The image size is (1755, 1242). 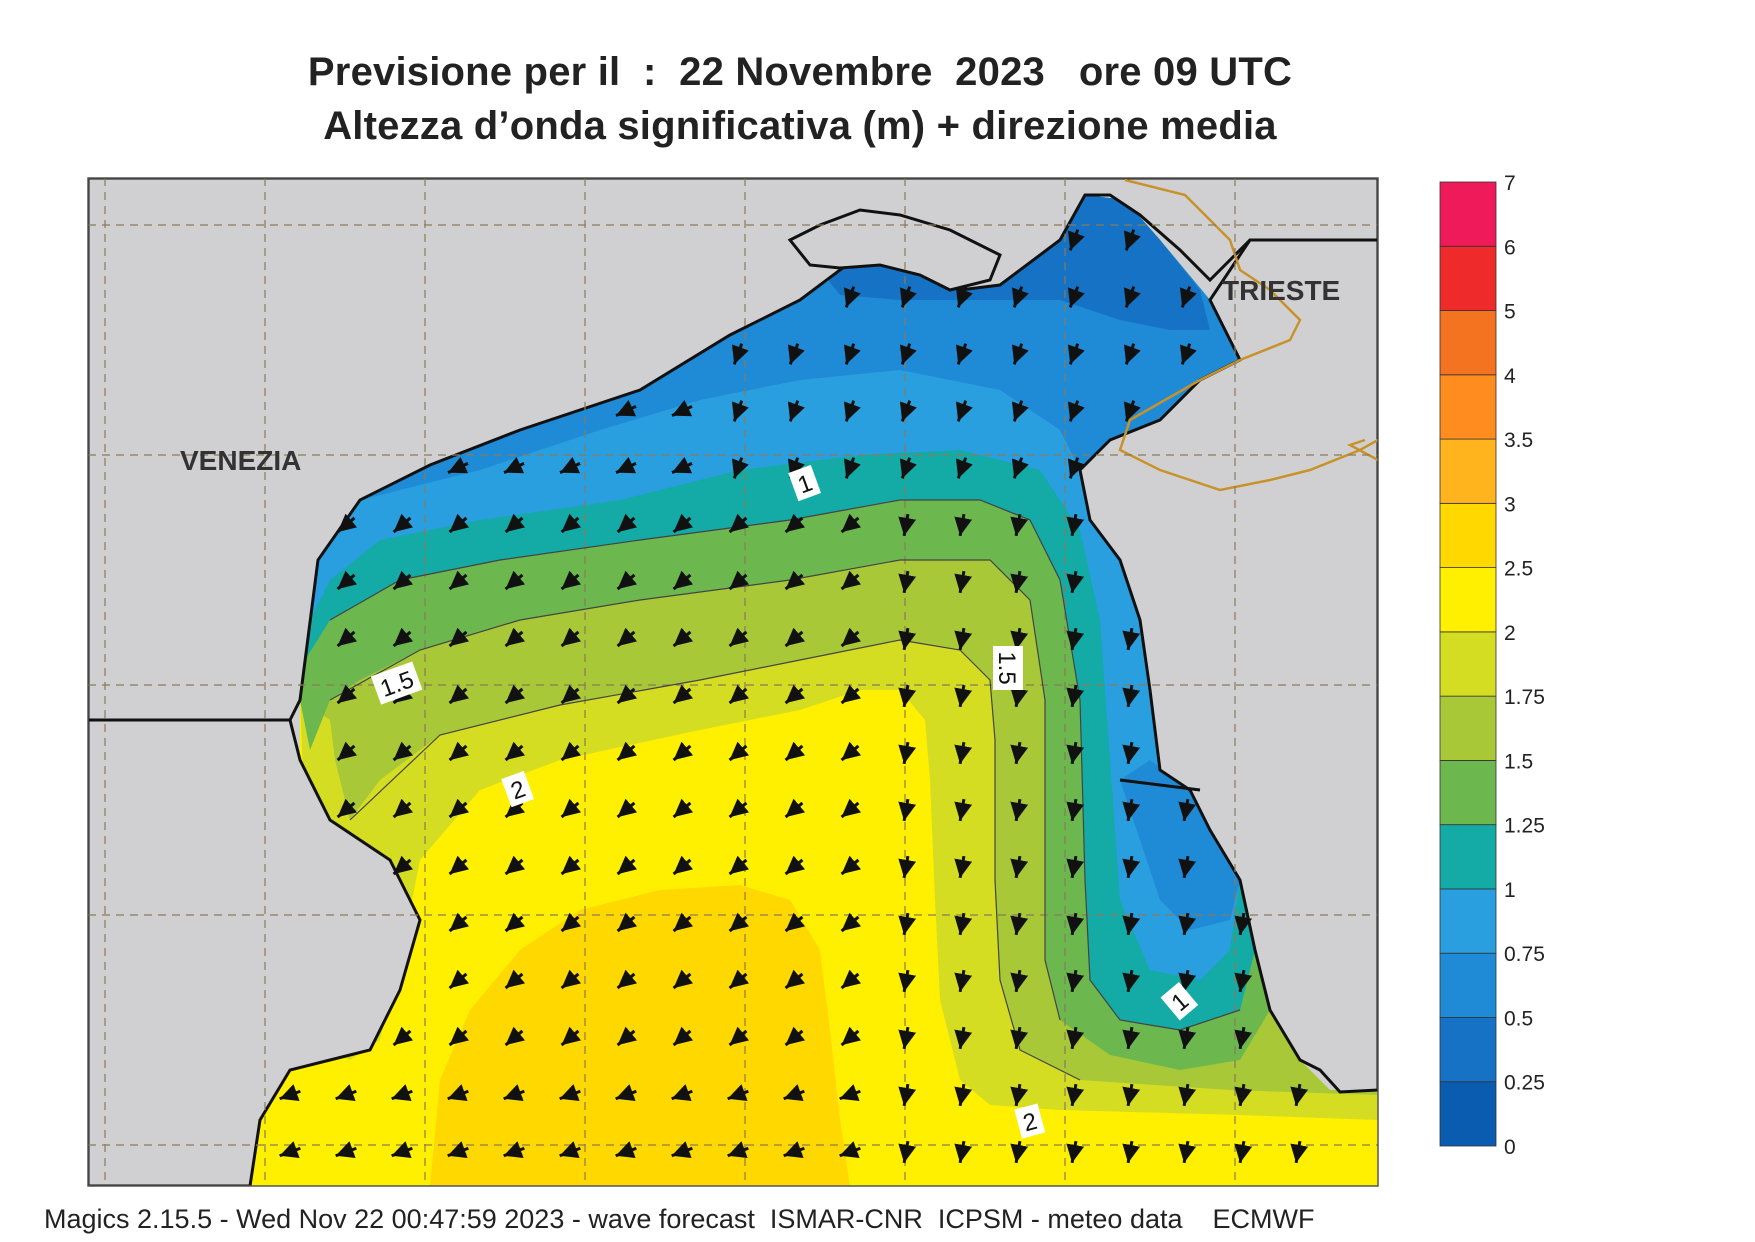 What do you see at coordinates (1524, 1083) in the screenshot?
I see `colorbar-tick-label: 0.25` at bounding box center [1524, 1083].